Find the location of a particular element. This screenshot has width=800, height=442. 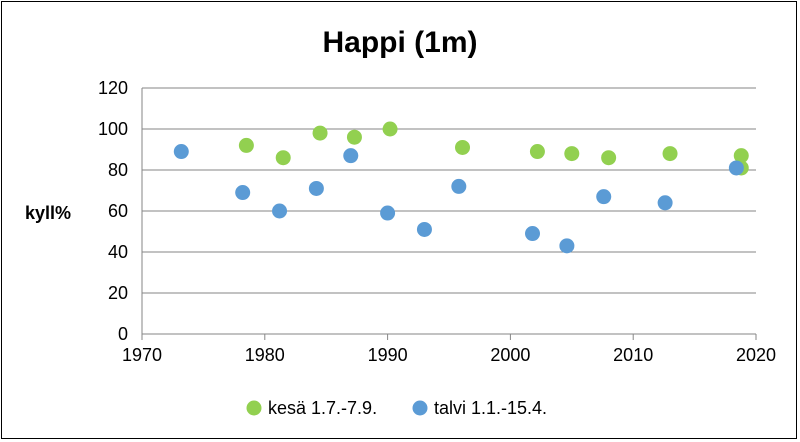

legend-label-kesa: kesä 1.7.-7.9. is located at coordinates (322, 408).